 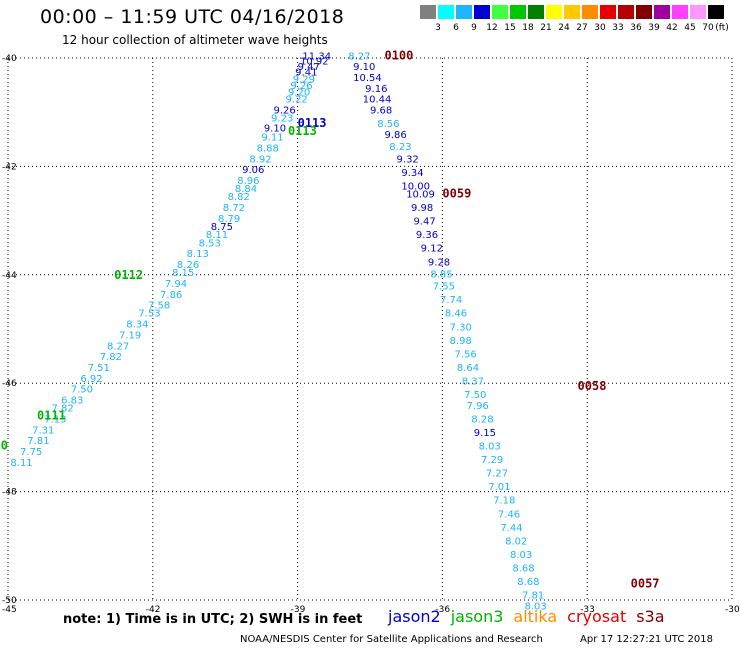 What do you see at coordinates (582, 28) in the screenshot?
I see `legend-label: 27` at bounding box center [582, 28].